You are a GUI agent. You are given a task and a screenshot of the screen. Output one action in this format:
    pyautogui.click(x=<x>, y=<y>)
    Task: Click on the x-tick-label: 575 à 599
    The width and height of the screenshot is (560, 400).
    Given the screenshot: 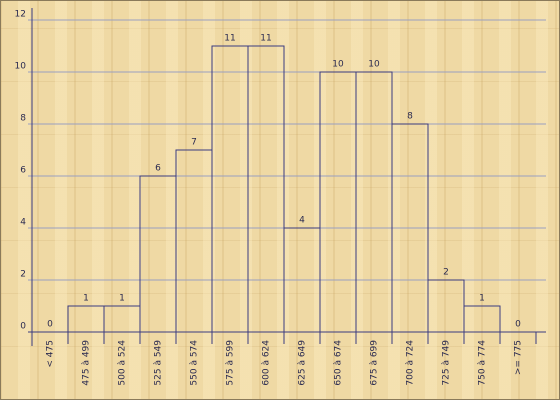 What is the action you would take?
    pyautogui.click(x=231, y=363)
    